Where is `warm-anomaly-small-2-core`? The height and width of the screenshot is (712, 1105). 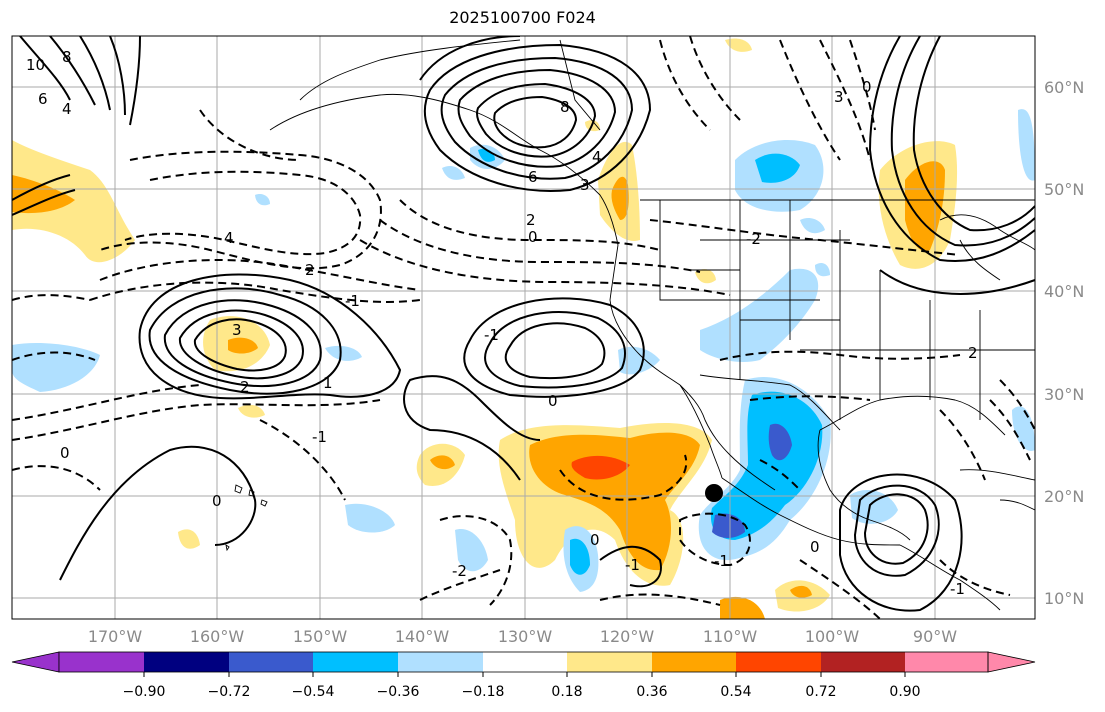 warm-anomaly-small-2-core is located at coordinates (801, 591).